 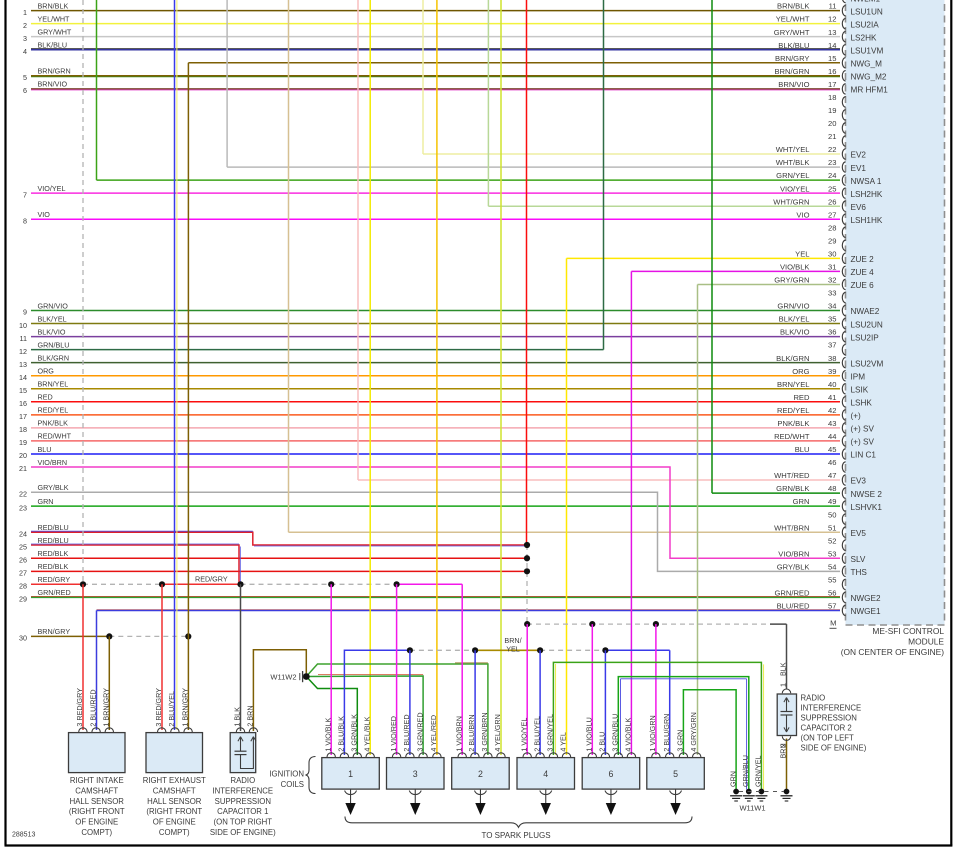 I want to click on svg-text: 45, so click(x=832, y=449).